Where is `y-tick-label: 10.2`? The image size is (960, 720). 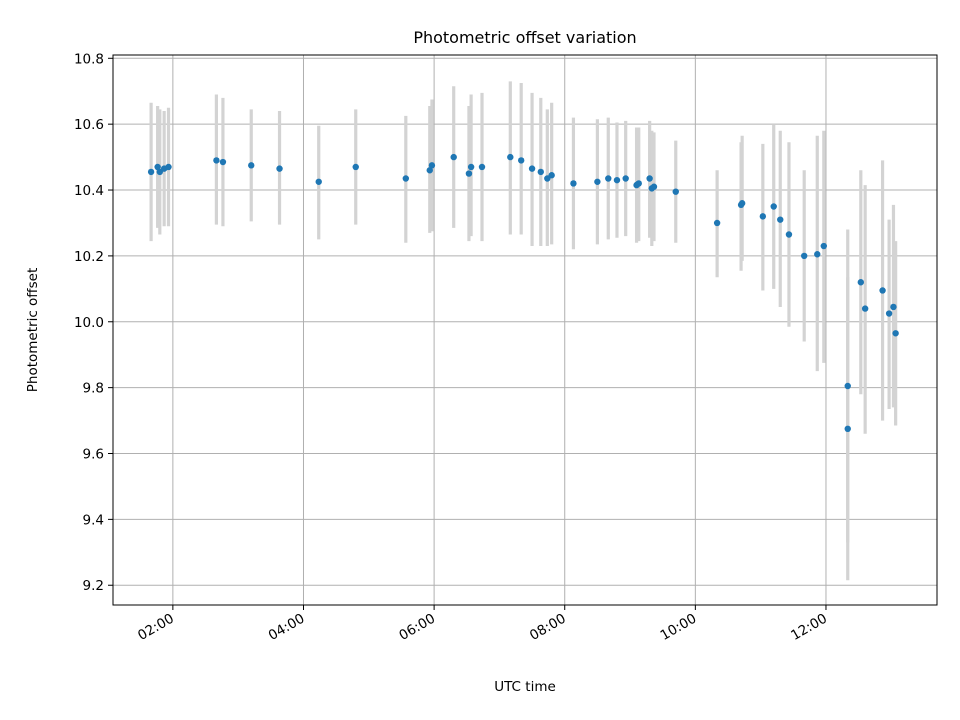 y-tick-label: 10.2 is located at coordinates (89, 257).